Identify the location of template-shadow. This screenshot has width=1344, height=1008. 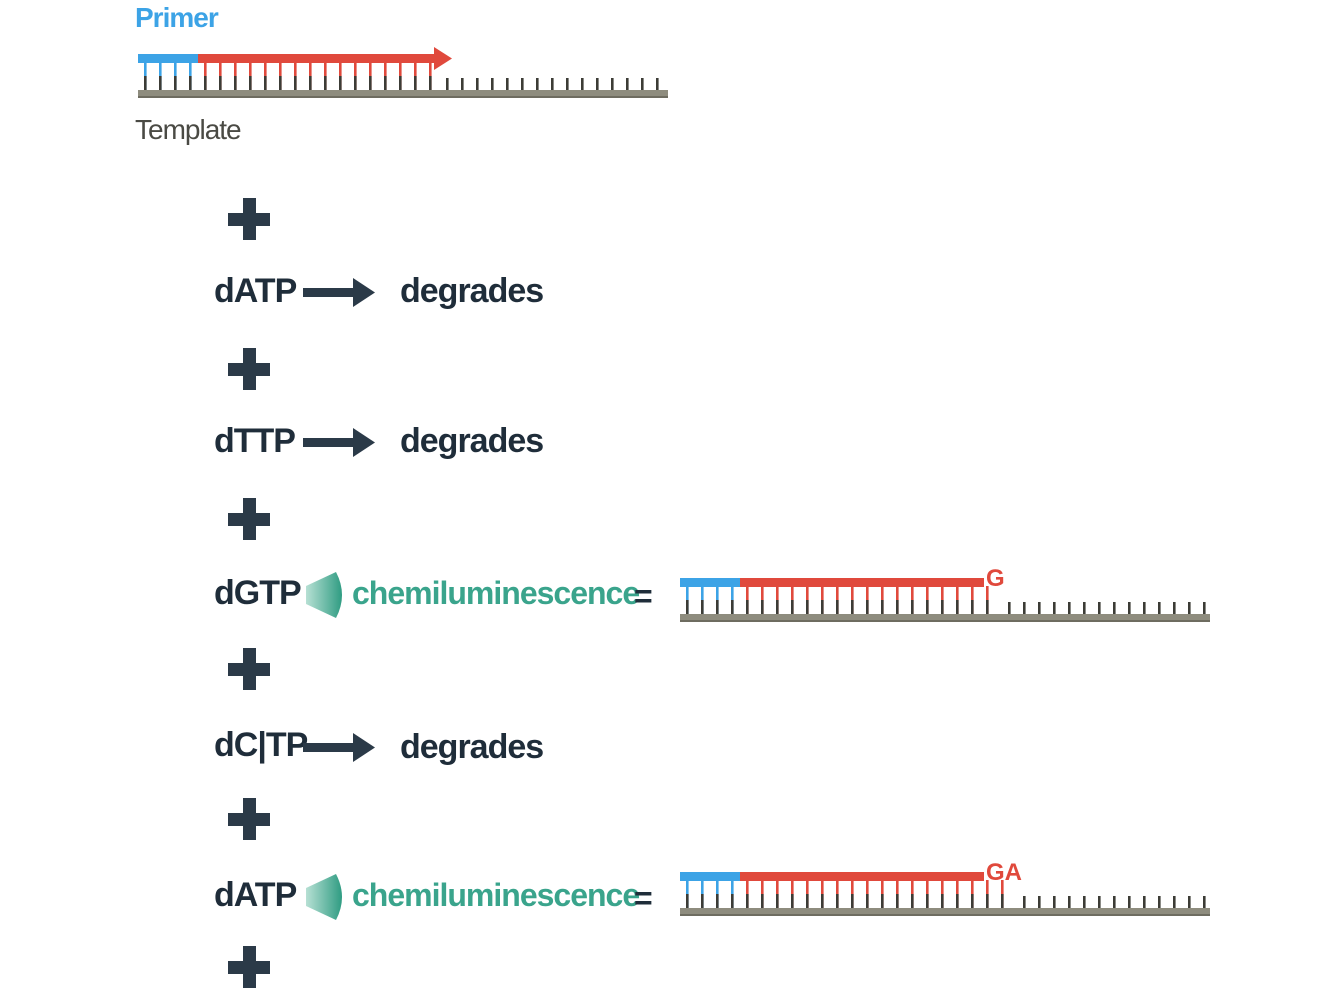
(403, 97).